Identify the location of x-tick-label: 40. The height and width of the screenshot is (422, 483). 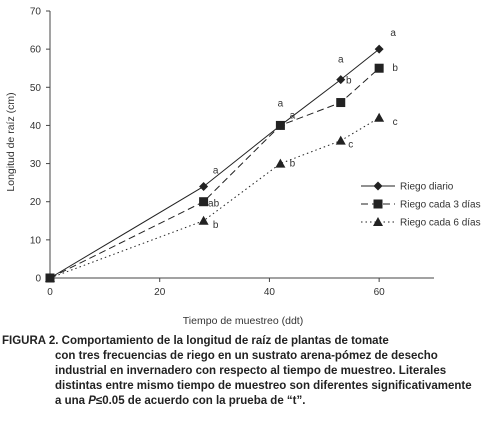
(270, 292).